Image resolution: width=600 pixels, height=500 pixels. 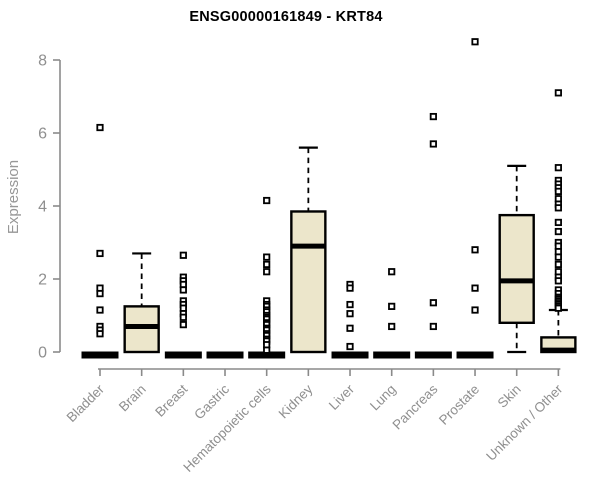 What do you see at coordinates (86, 403) in the screenshot?
I see `x-tick-label-bladder: Bladder` at bounding box center [86, 403].